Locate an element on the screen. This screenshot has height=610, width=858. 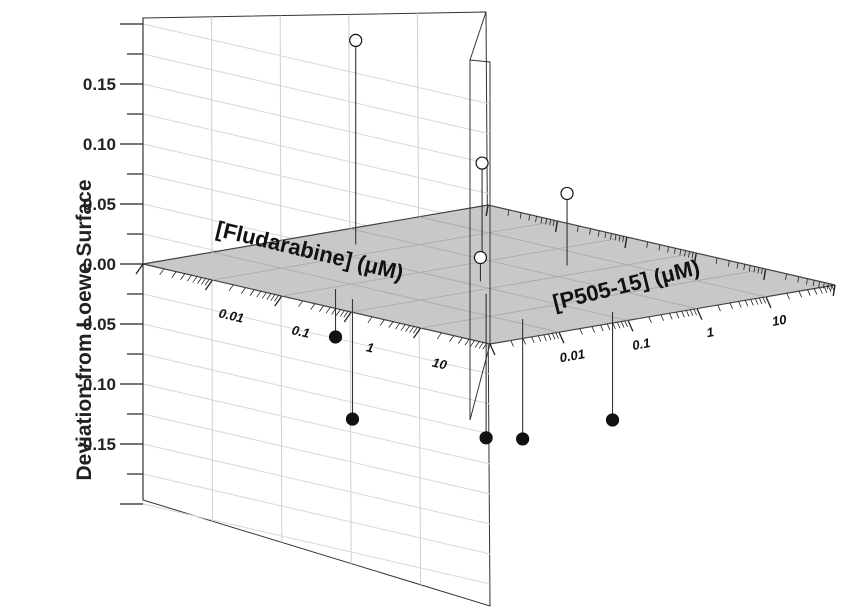
y-tick-label: 0.05 is located at coordinates (99, 204).